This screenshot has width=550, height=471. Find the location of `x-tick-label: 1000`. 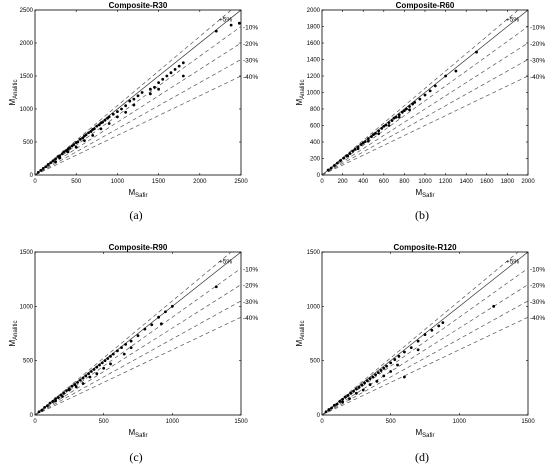

x-tick-label: 1000 is located at coordinates (173, 422).